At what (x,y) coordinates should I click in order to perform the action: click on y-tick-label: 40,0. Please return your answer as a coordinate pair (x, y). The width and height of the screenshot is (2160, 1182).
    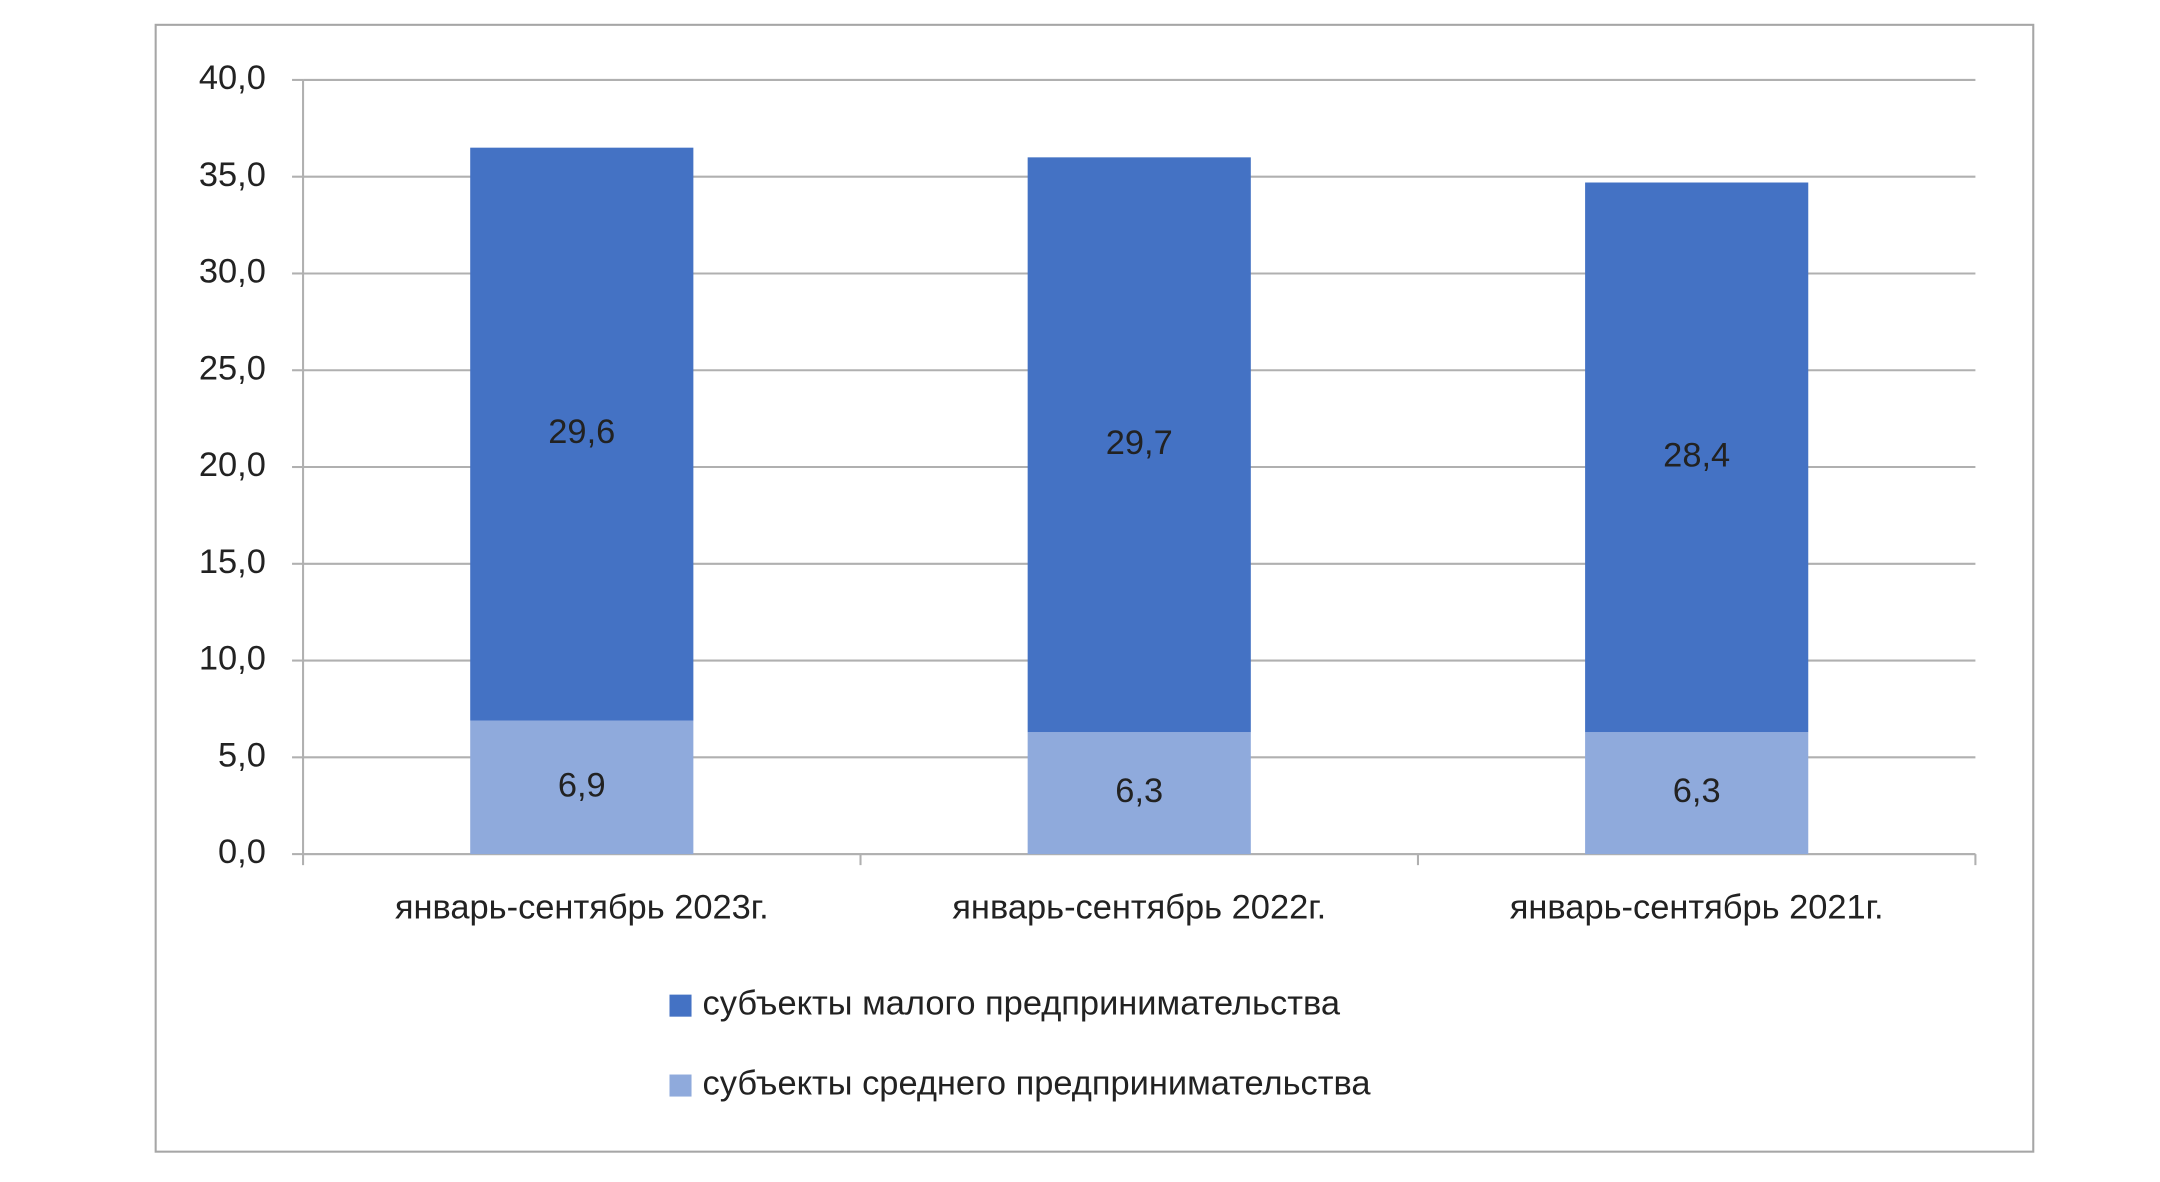
    Looking at the image, I should click on (232, 78).